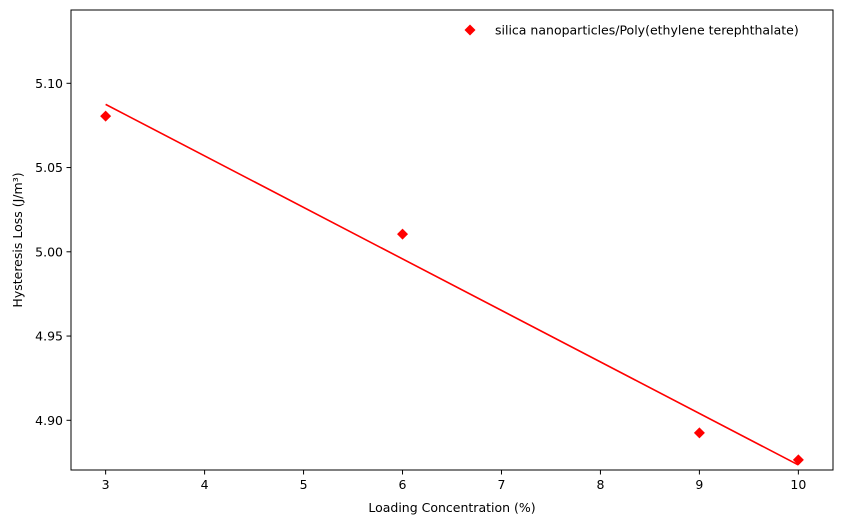 This screenshot has height=525, width=855. Describe the element at coordinates (699, 484) in the screenshot. I see `x-tick-label: 9` at that location.